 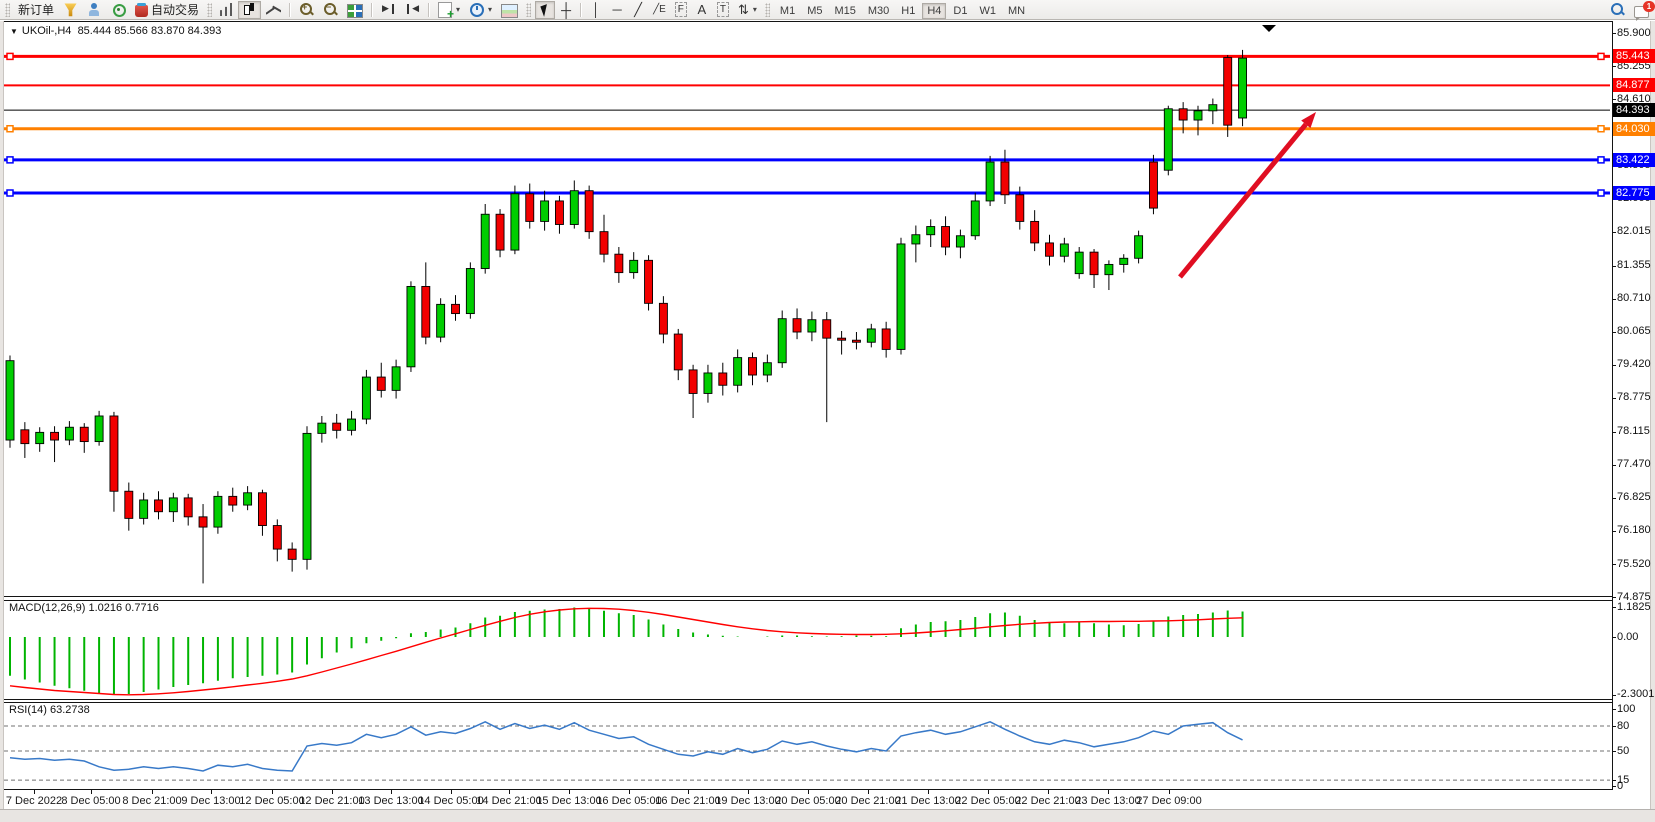 I want to click on equidistant-channel-button: ╱E, so click(x=659, y=10).